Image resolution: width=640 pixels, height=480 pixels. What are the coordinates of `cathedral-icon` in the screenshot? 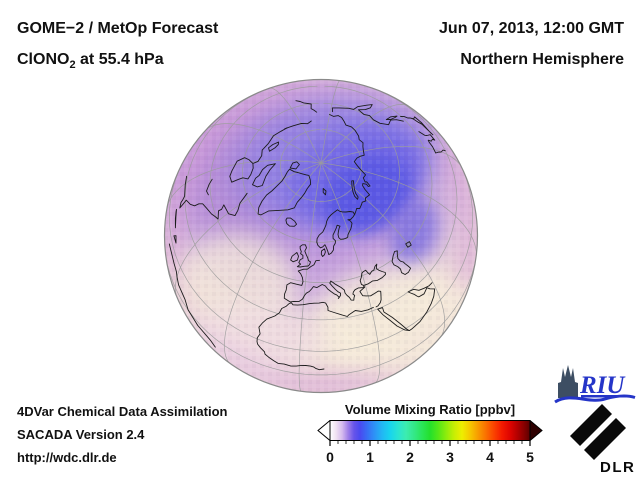 It's located at (568, 381).